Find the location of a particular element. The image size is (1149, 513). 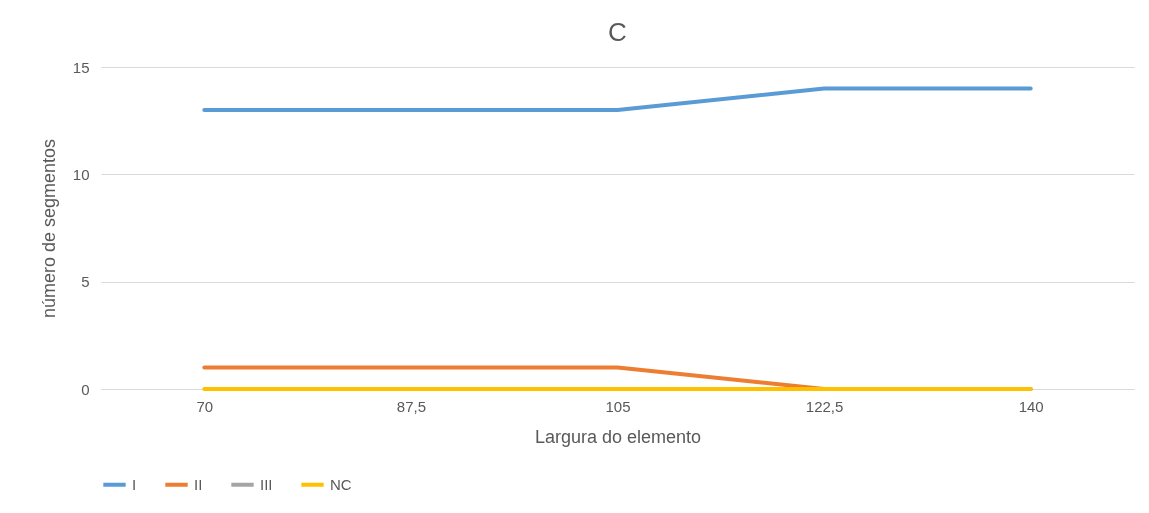

x-tick-label: 140 is located at coordinates (1031, 406).